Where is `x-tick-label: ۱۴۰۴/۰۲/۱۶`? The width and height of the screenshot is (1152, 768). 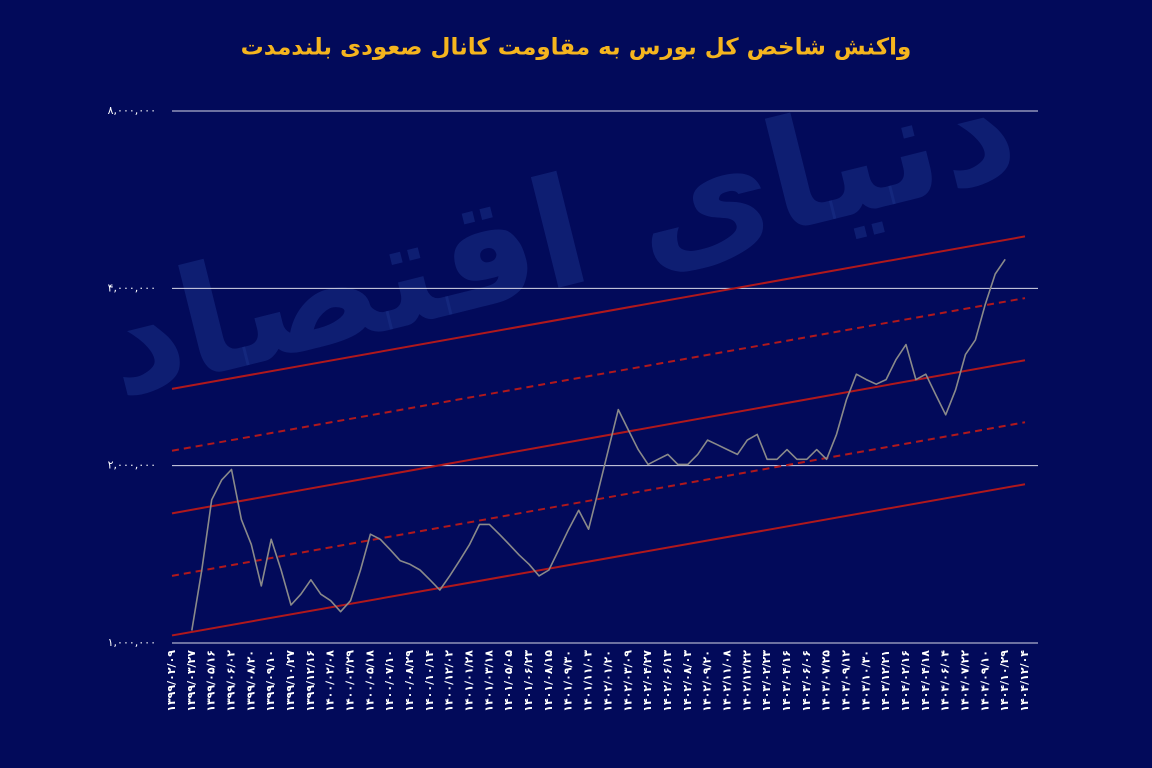
x-tick-label: ۱۴۰۴/۰۲/۱۶ is located at coordinates (905, 681).